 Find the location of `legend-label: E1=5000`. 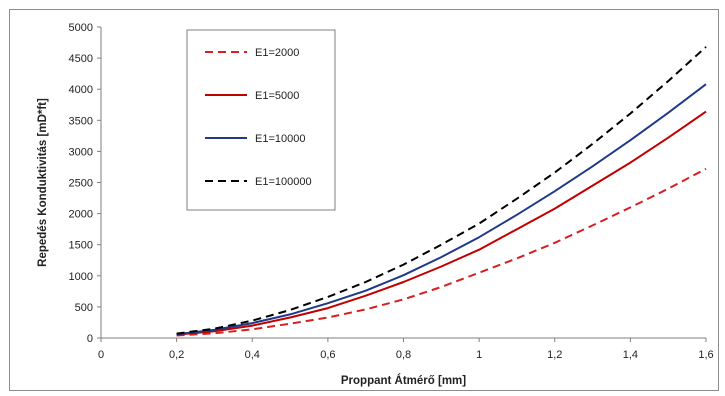

legend-label: E1=5000 is located at coordinates (277, 96).